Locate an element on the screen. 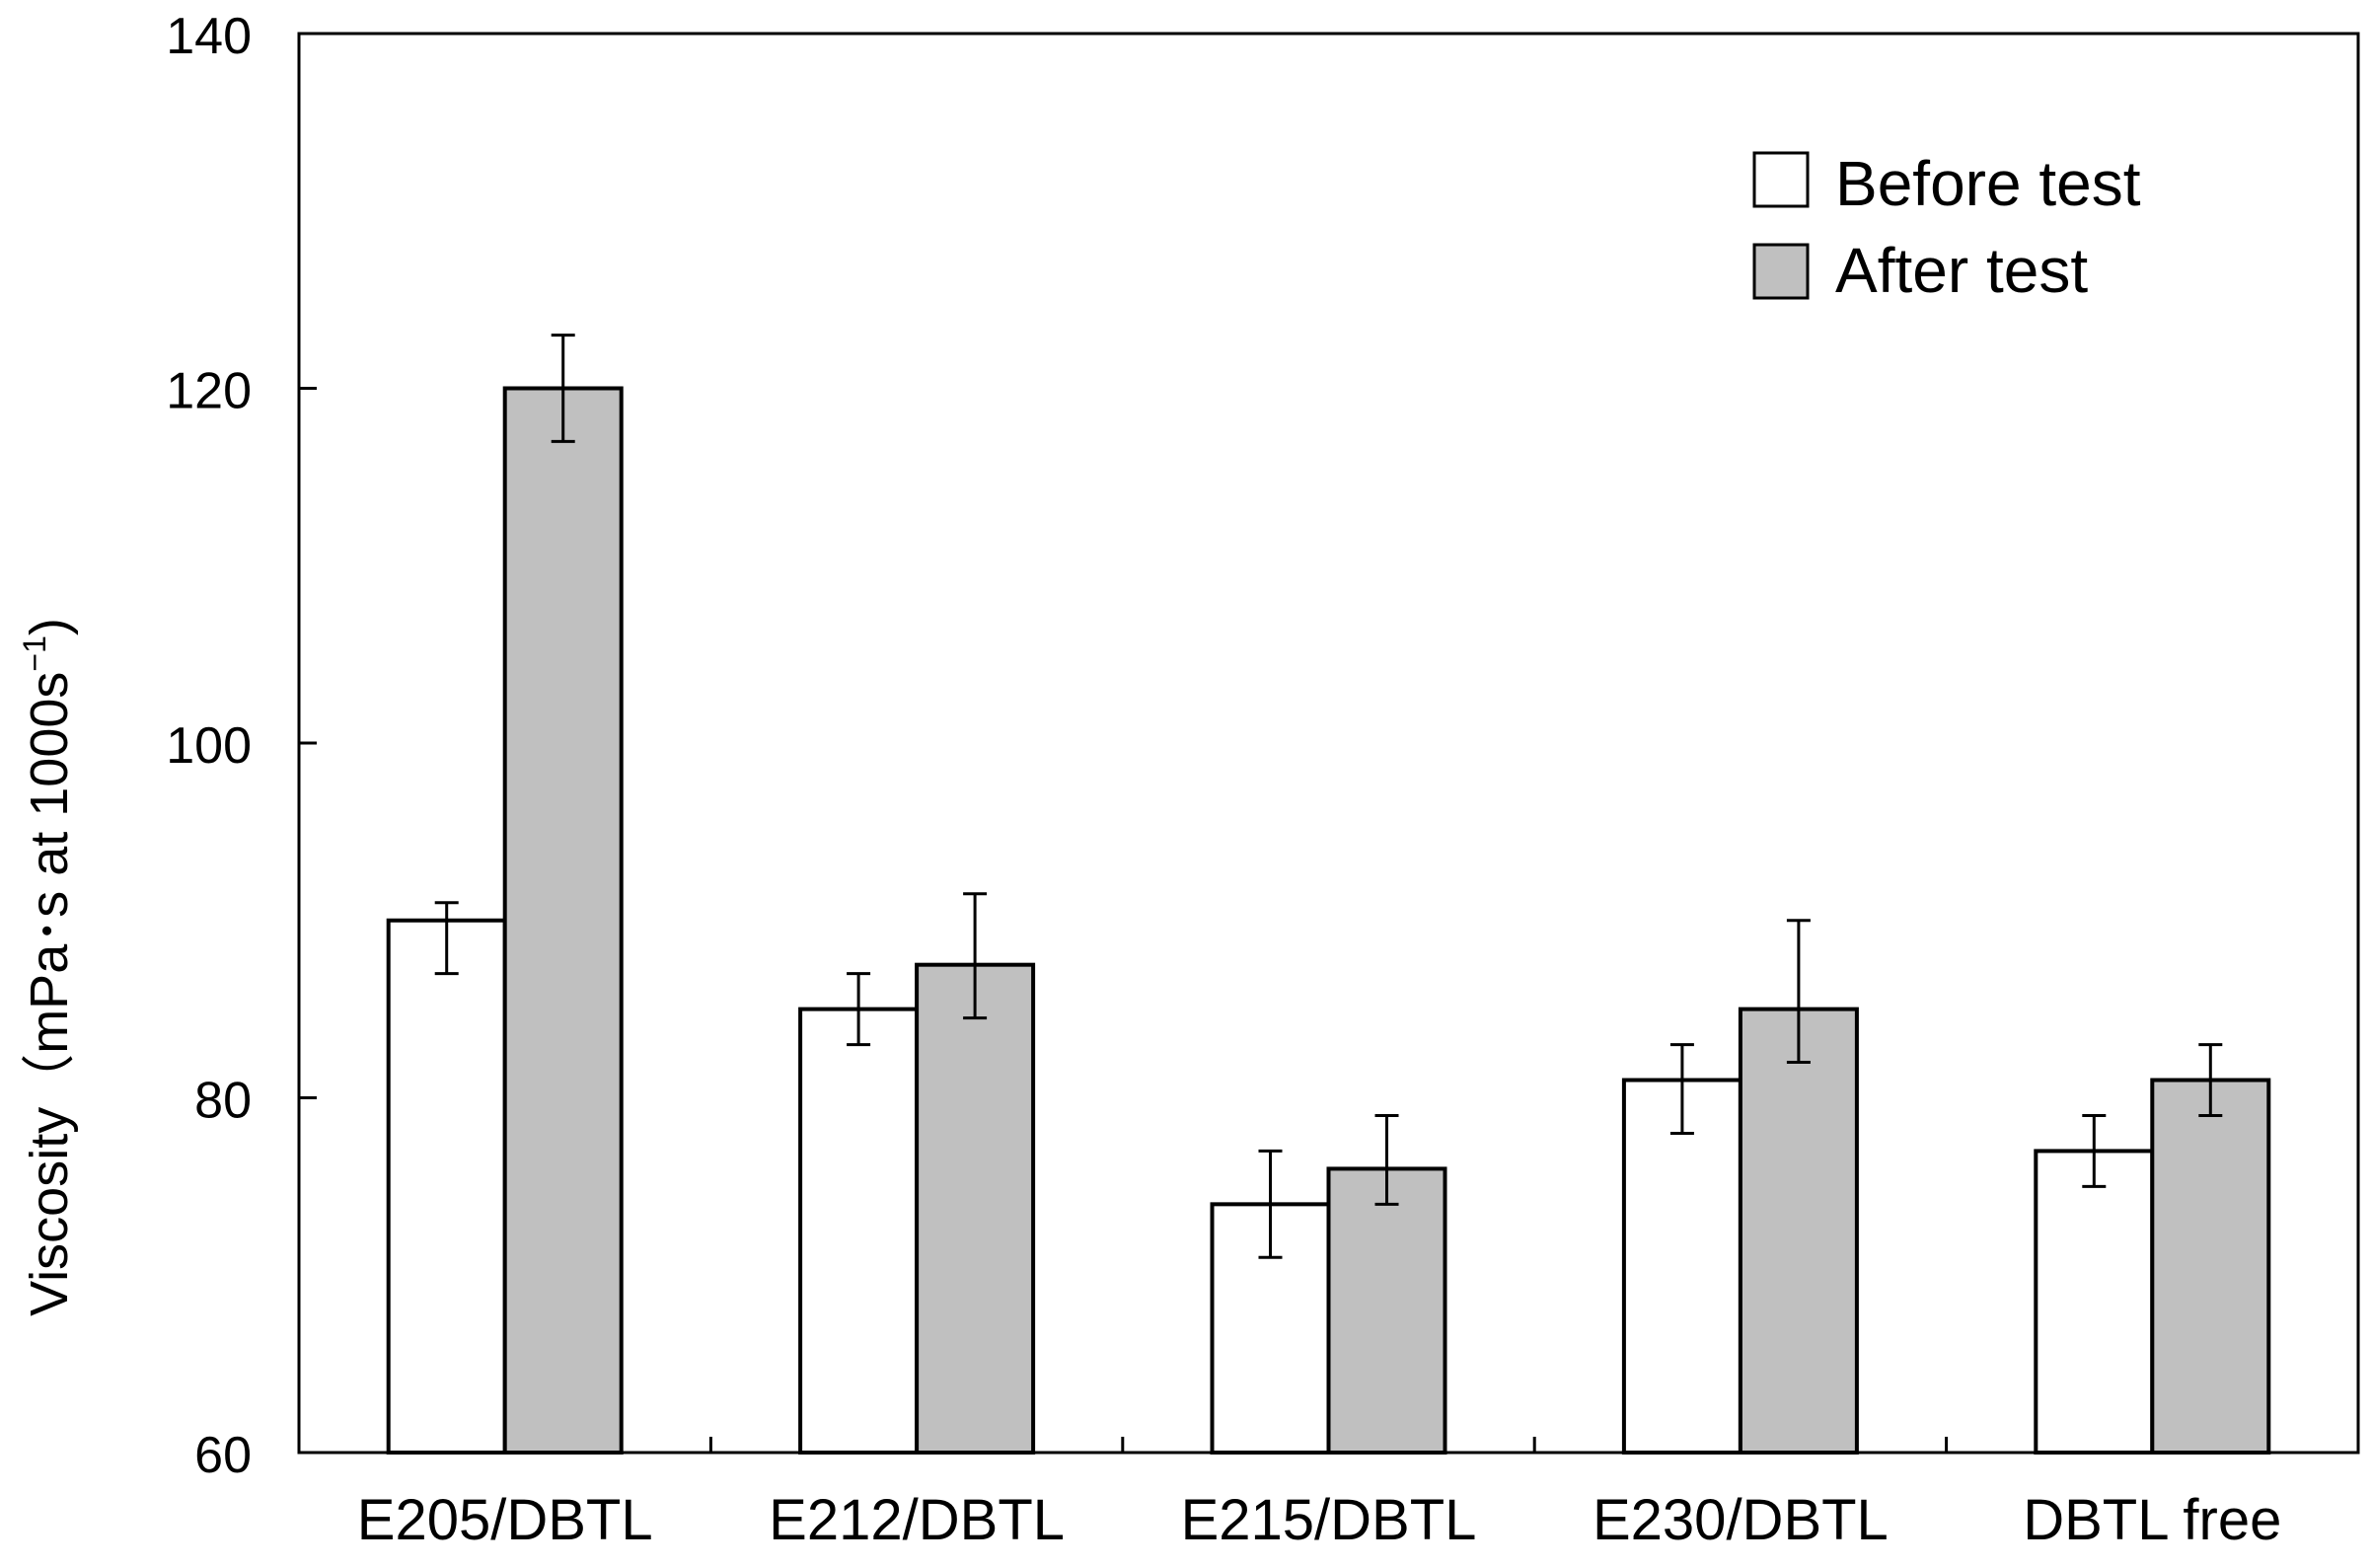 This screenshot has width=2372, height=1568. y-axis-label-superscript: −1 is located at coordinates (34, 653).